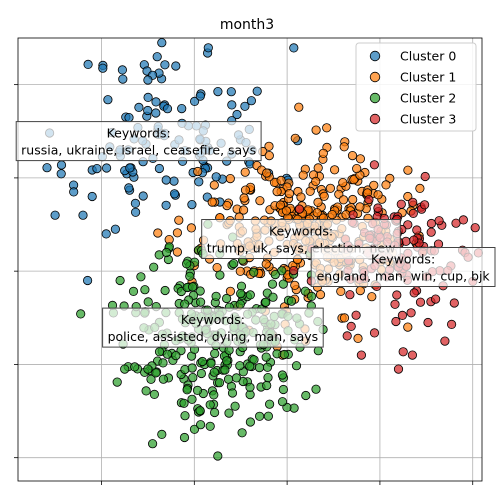  What do you see at coordinates (428, 77) in the screenshot?
I see `legend-label-cluster-1: Cluster 1` at bounding box center [428, 77].